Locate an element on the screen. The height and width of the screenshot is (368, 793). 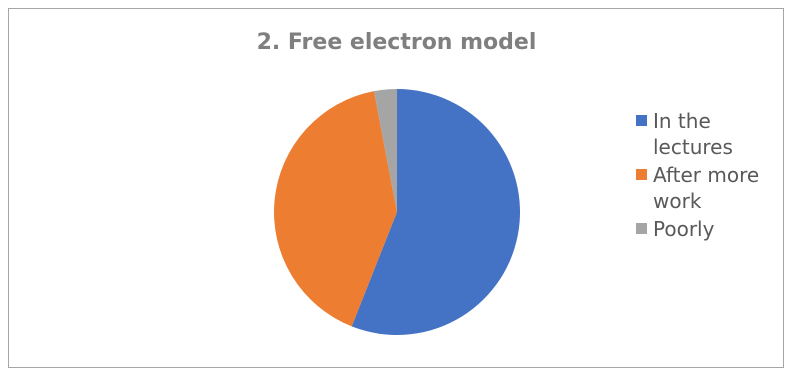
chart-title: 2. Free electron model is located at coordinates (396, 42).